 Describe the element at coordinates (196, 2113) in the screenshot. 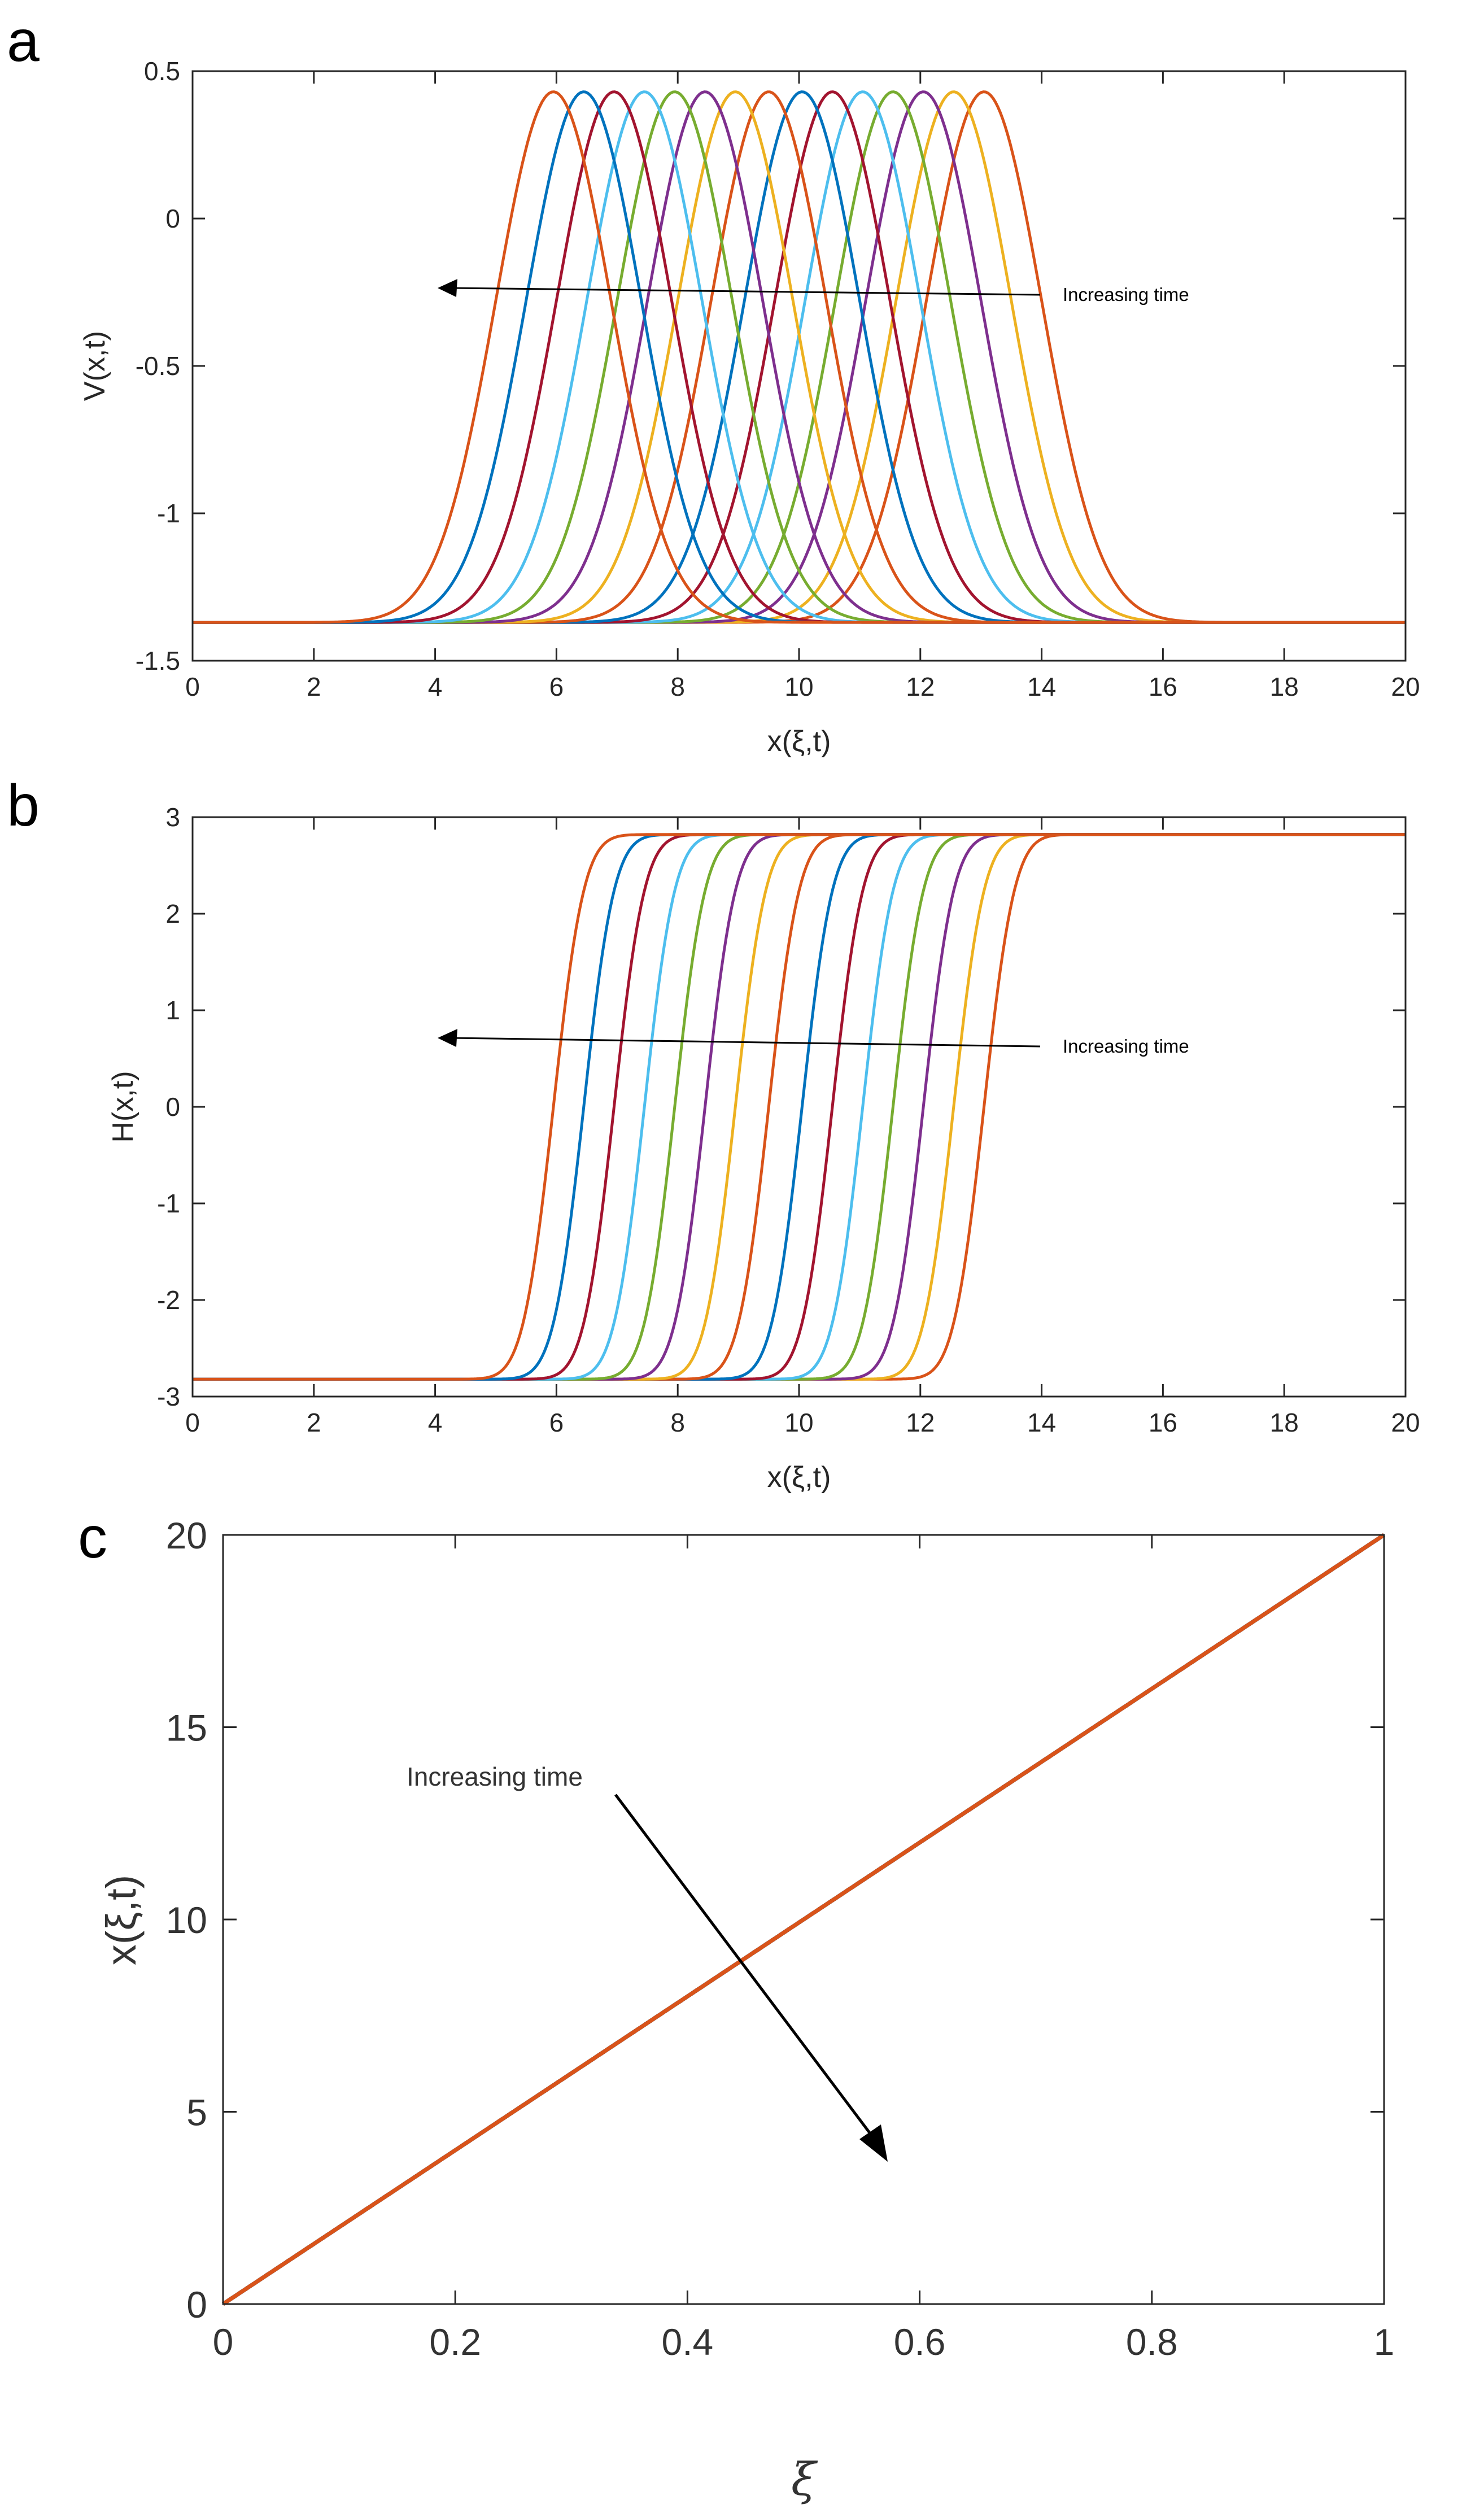

I see `y-tick-label: 5` at that location.